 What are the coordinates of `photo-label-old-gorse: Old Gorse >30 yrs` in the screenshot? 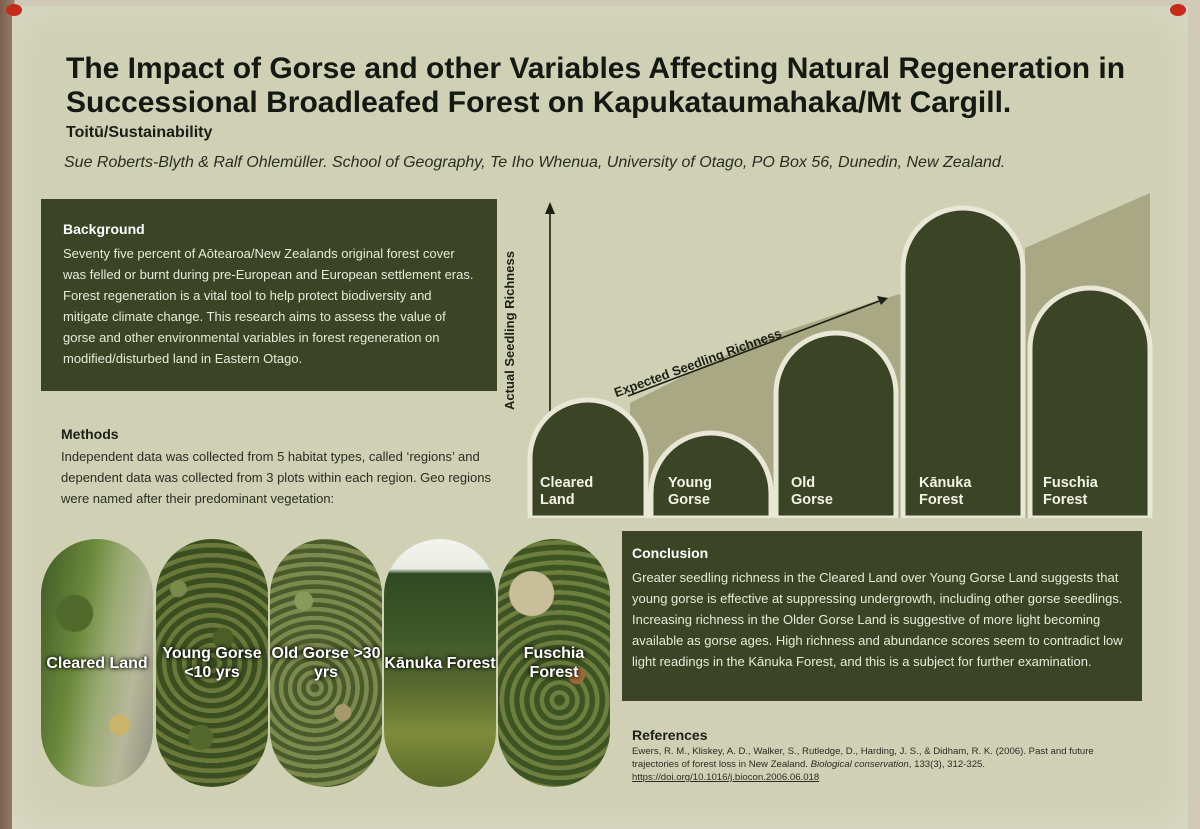 It's located at (326, 663).